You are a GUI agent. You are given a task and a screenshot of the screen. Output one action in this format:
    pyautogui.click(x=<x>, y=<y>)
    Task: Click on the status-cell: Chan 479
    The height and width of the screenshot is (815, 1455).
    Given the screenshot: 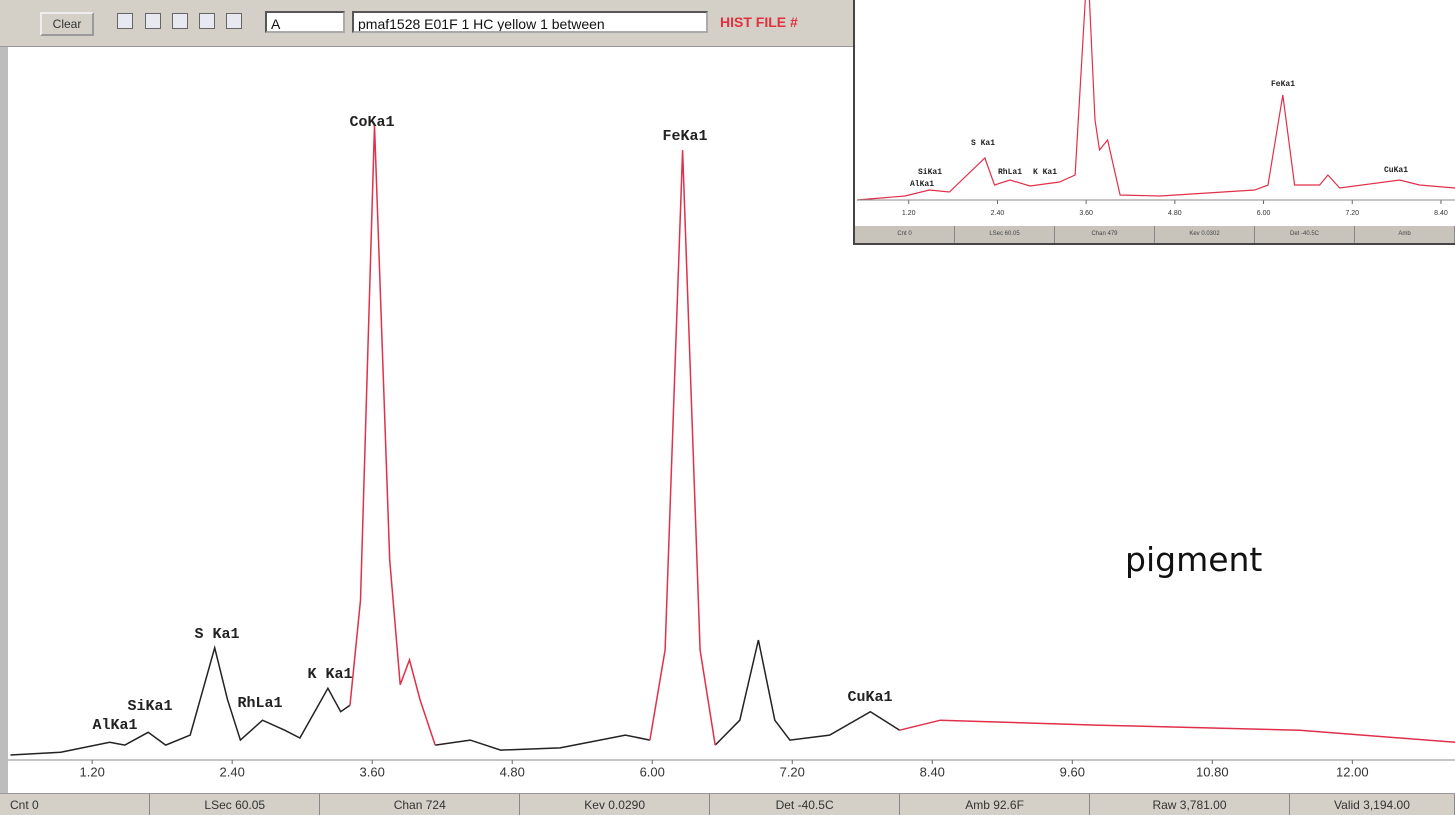 What is the action you would take?
    pyautogui.click(x=1105, y=234)
    